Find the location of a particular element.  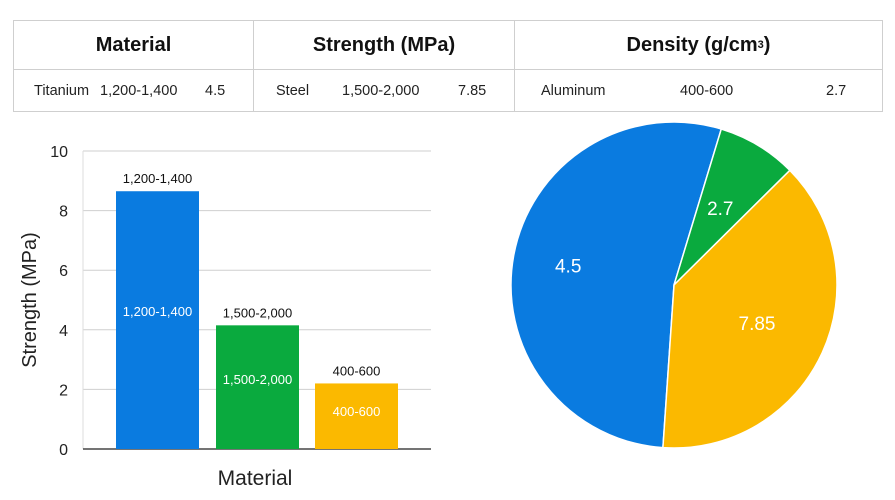

y-tick-label: 6 is located at coordinates (63, 271).